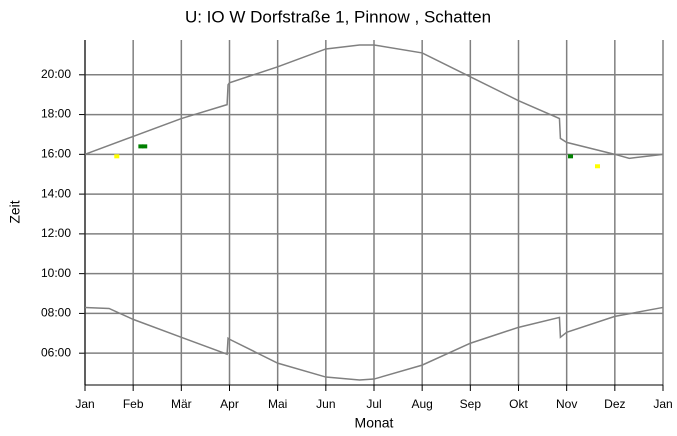 The height and width of the screenshot is (436, 677). I want to click on x-tick-label: Jun, so click(325, 404).